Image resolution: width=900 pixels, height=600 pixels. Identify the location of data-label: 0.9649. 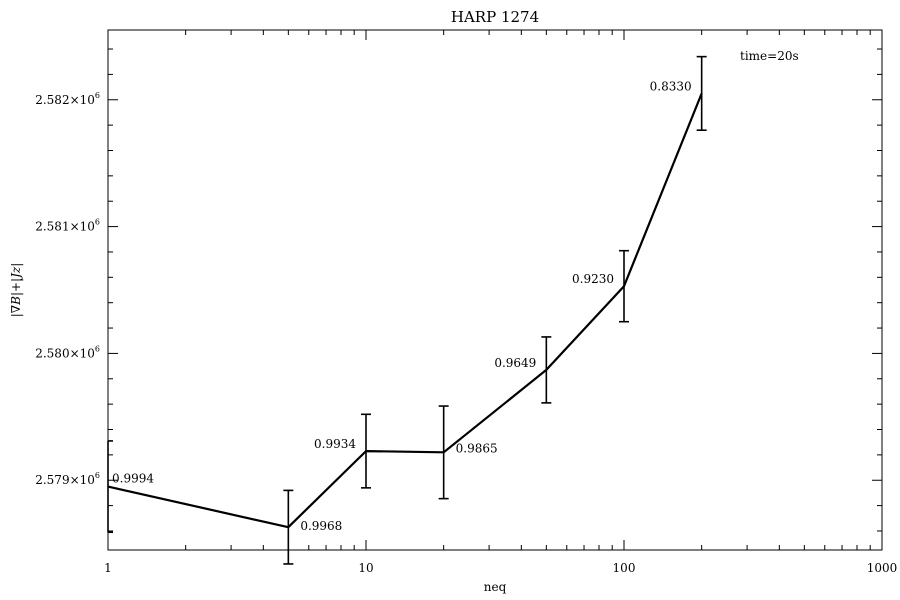
(515, 363).